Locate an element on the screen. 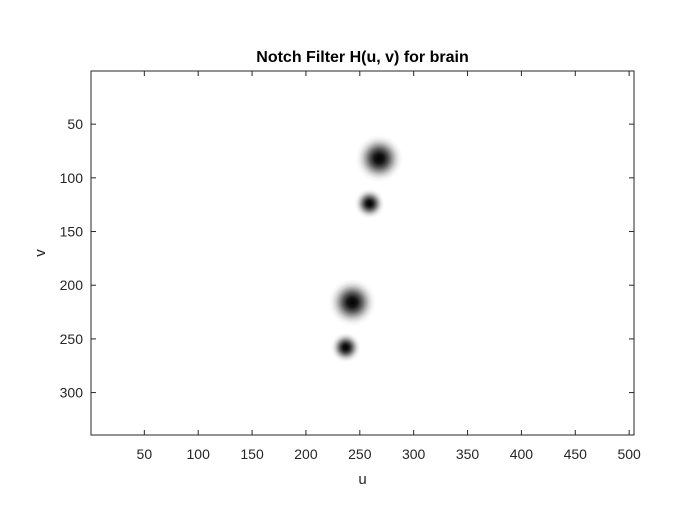 Image resolution: width=700 pixels, height=525 pixels. x-tick-label: 250 is located at coordinates (360, 454).